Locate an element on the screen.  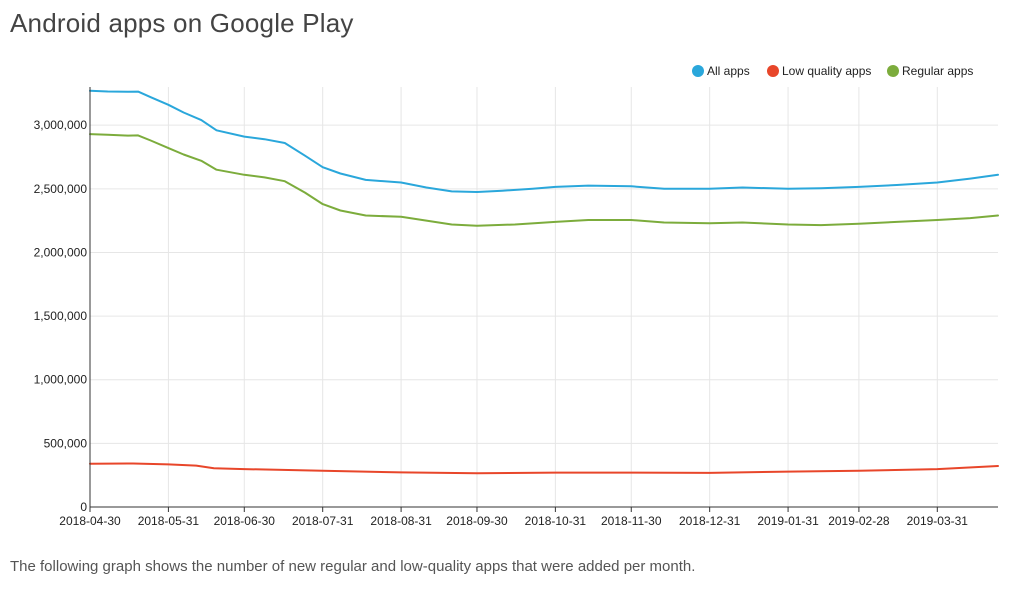
x-tick-label: 2018-05-31 is located at coordinates (169, 521).